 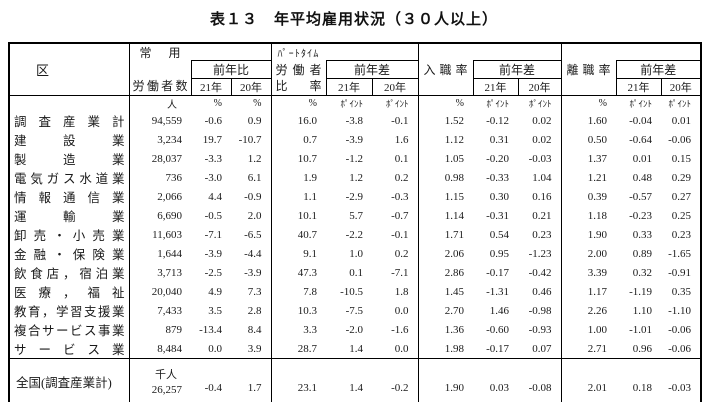 What do you see at coordinates (542, 196) in the screenshot?
I see `value-cell: 0.16` at bounding box center [542, 196].